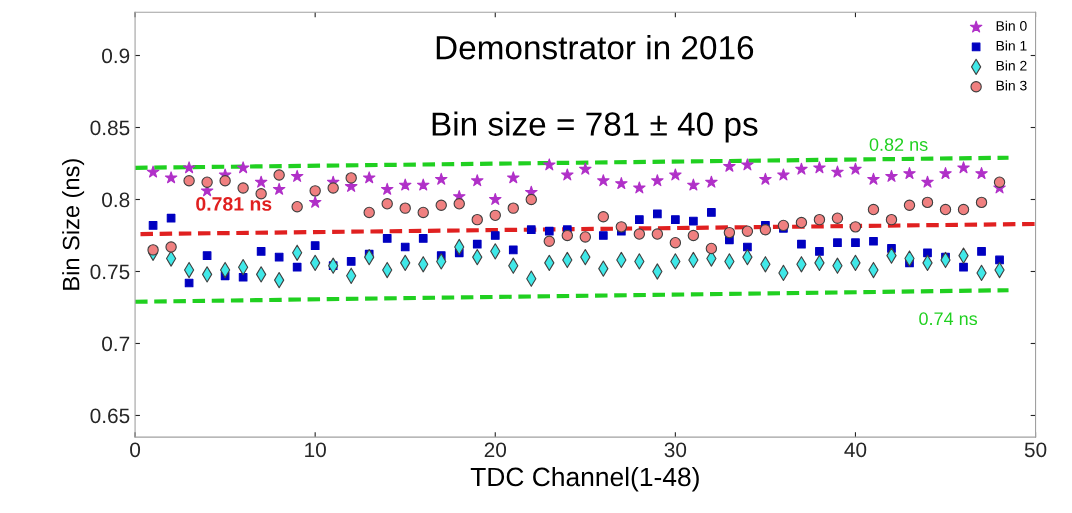 This screenshot has width=1072, height=513. Describe the element at coordinates (234, 204) in the screenshot. I see `annotation: 0.781 ns` at that location.